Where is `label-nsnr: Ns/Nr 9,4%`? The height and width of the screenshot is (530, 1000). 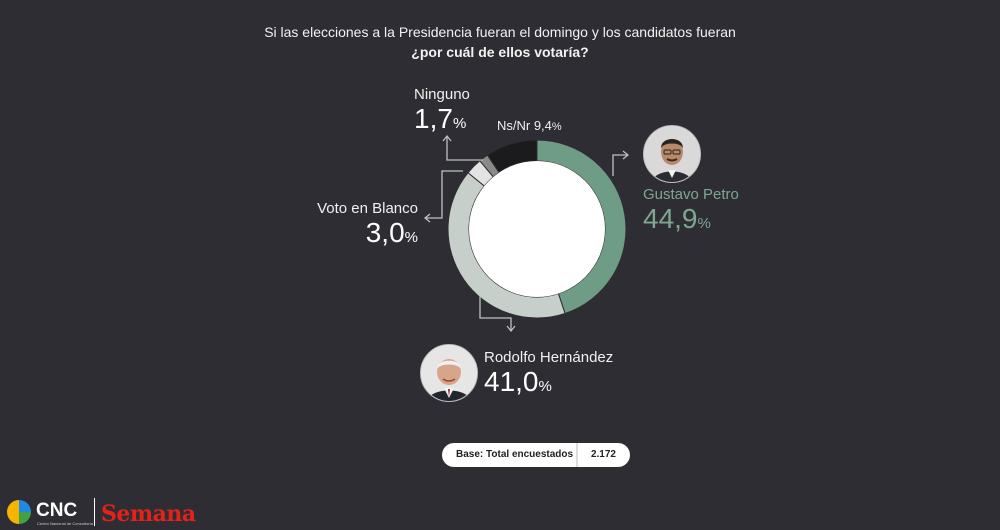 label-nsnr: Ns/Nr 9,4% is located at coordinates (529, 125).